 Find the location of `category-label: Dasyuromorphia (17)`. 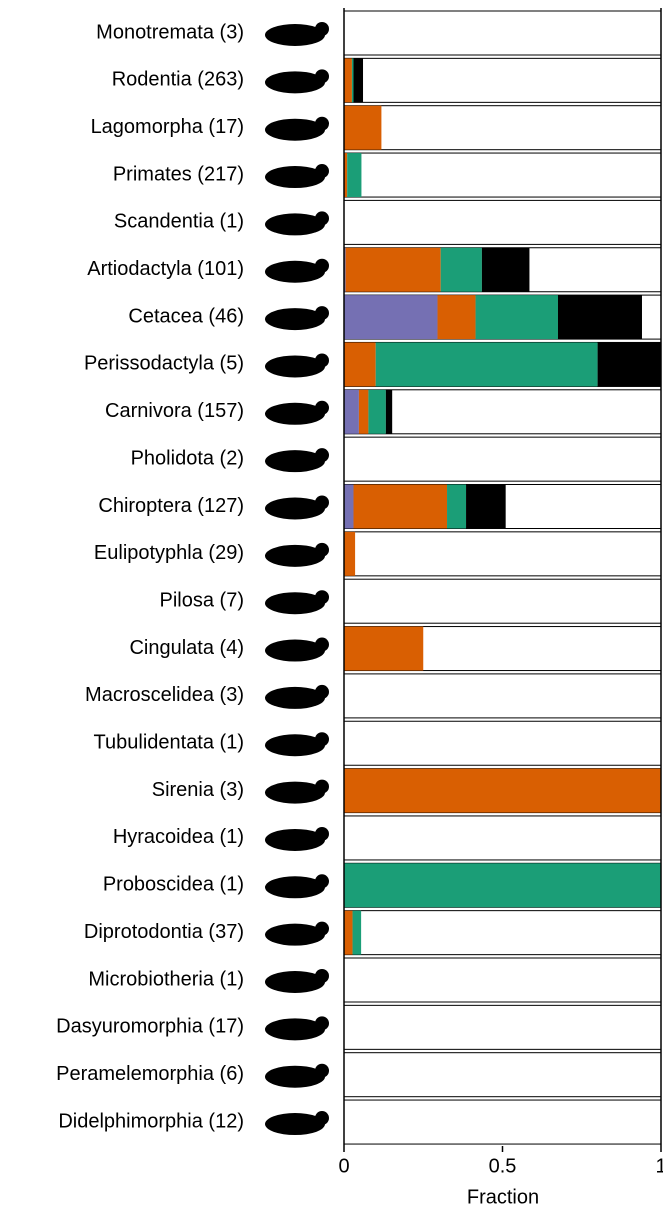

category-label: Dasyuromorphia (17) is located at coordinates (150, 1027).